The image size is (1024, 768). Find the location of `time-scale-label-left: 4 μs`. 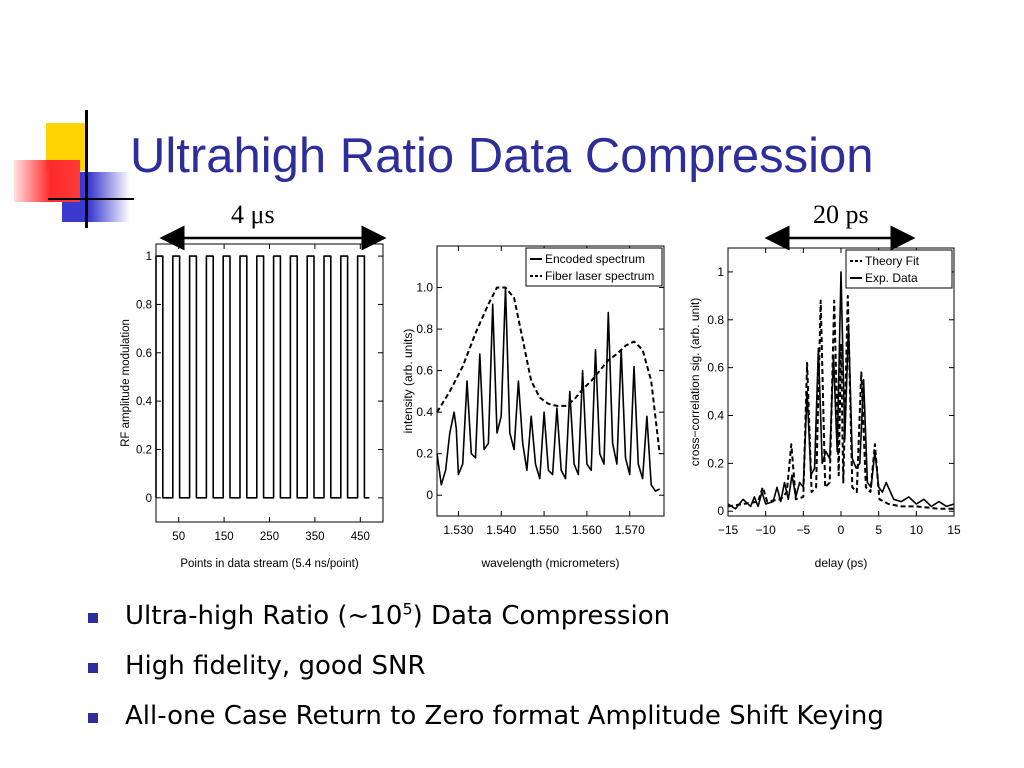

time-scale-label-left: 4 μs is located at coordinates (253, 214).